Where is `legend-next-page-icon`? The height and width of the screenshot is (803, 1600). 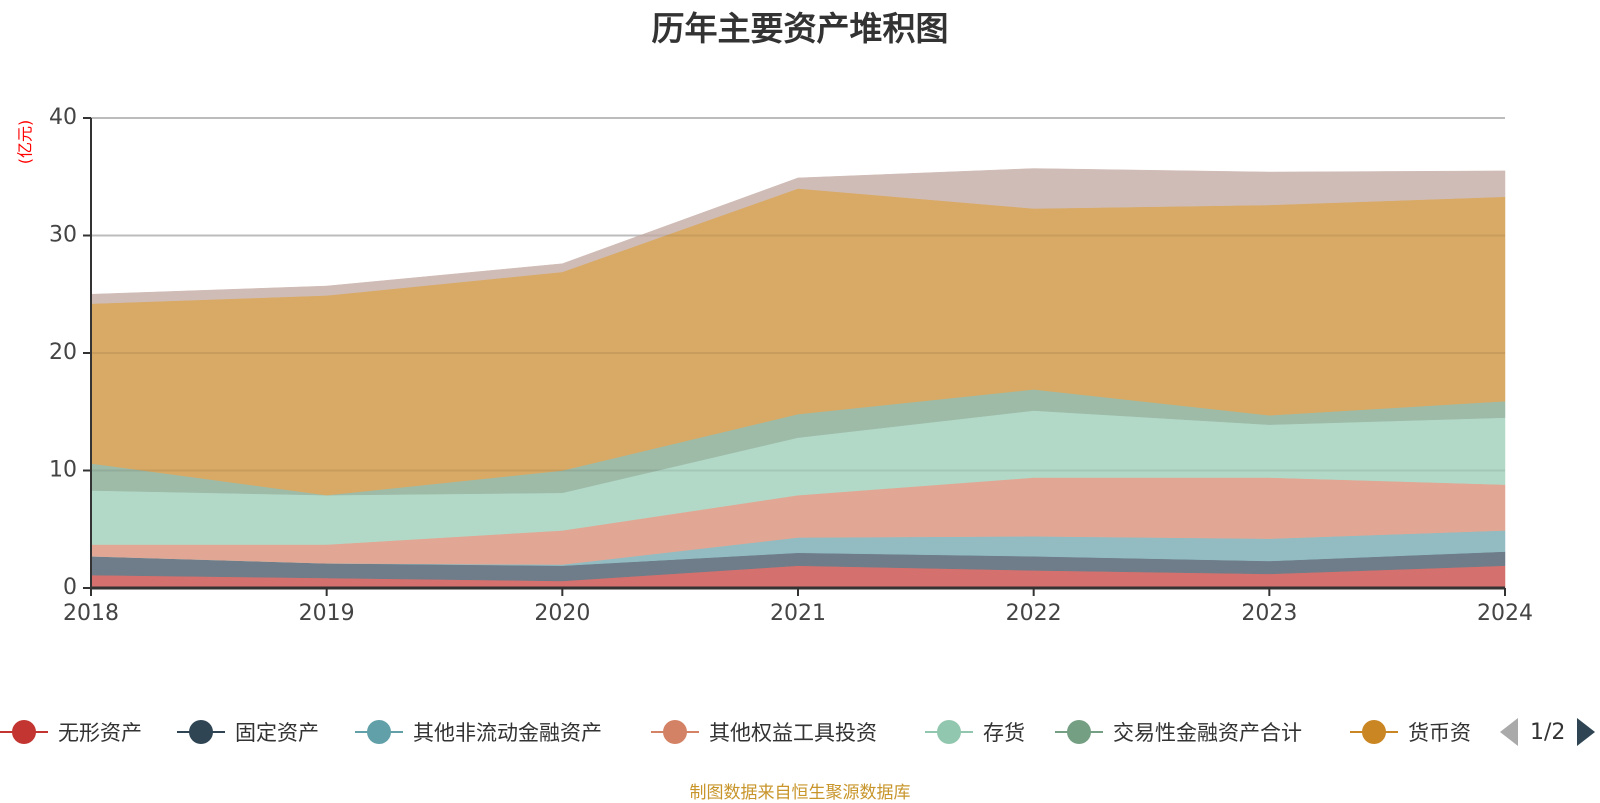
legend-next-page-icon is located at coordinates (1586, 732).